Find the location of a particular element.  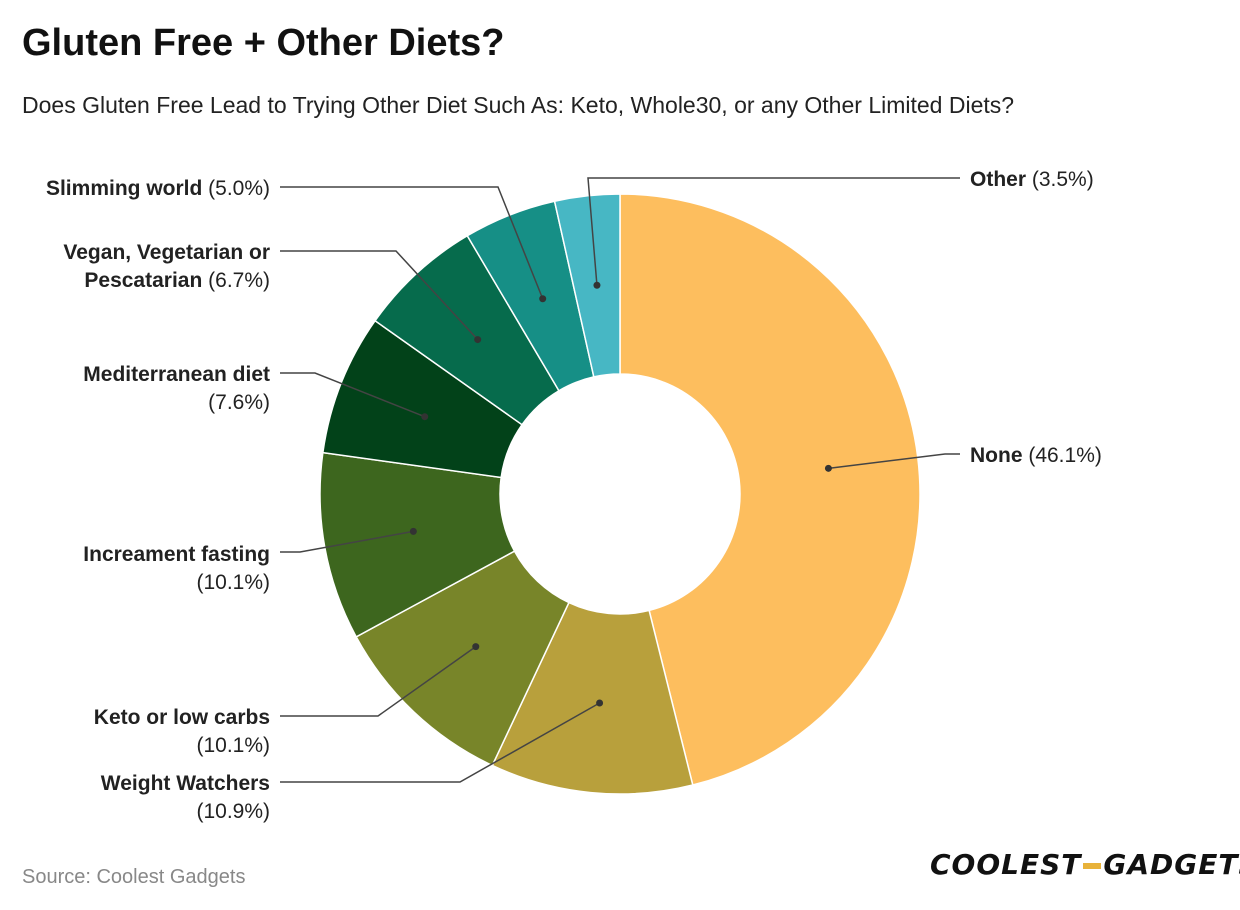

source-note: Source: Coolest Gadgets is located at coordinates (134, 877).